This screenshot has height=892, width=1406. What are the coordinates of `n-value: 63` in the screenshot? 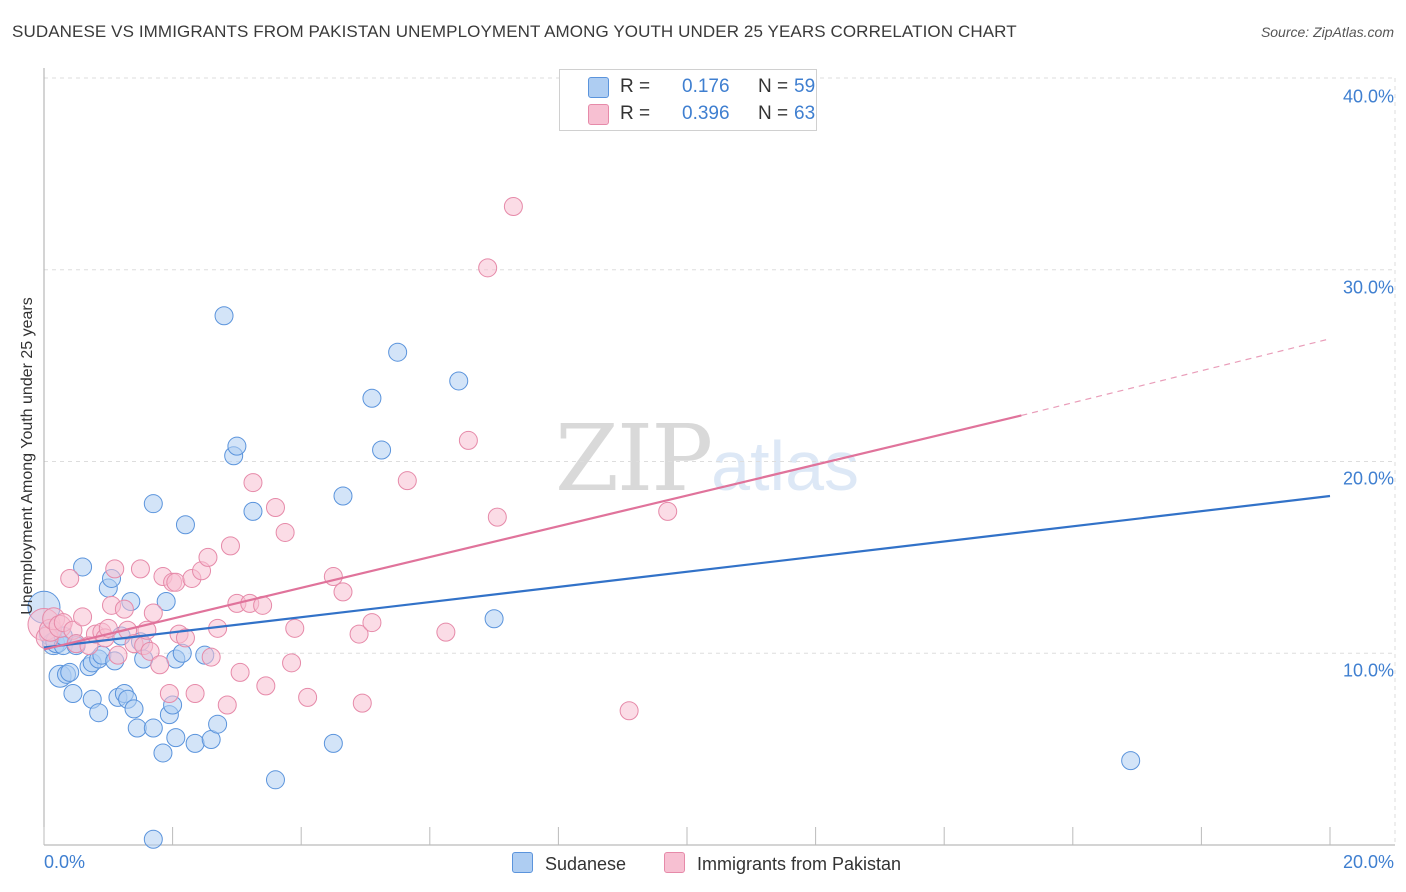 It's located at (805, 113).